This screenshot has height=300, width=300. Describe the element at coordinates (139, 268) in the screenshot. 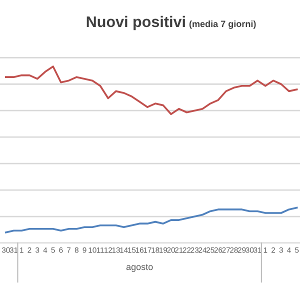

I see `text: agosto` at that location.